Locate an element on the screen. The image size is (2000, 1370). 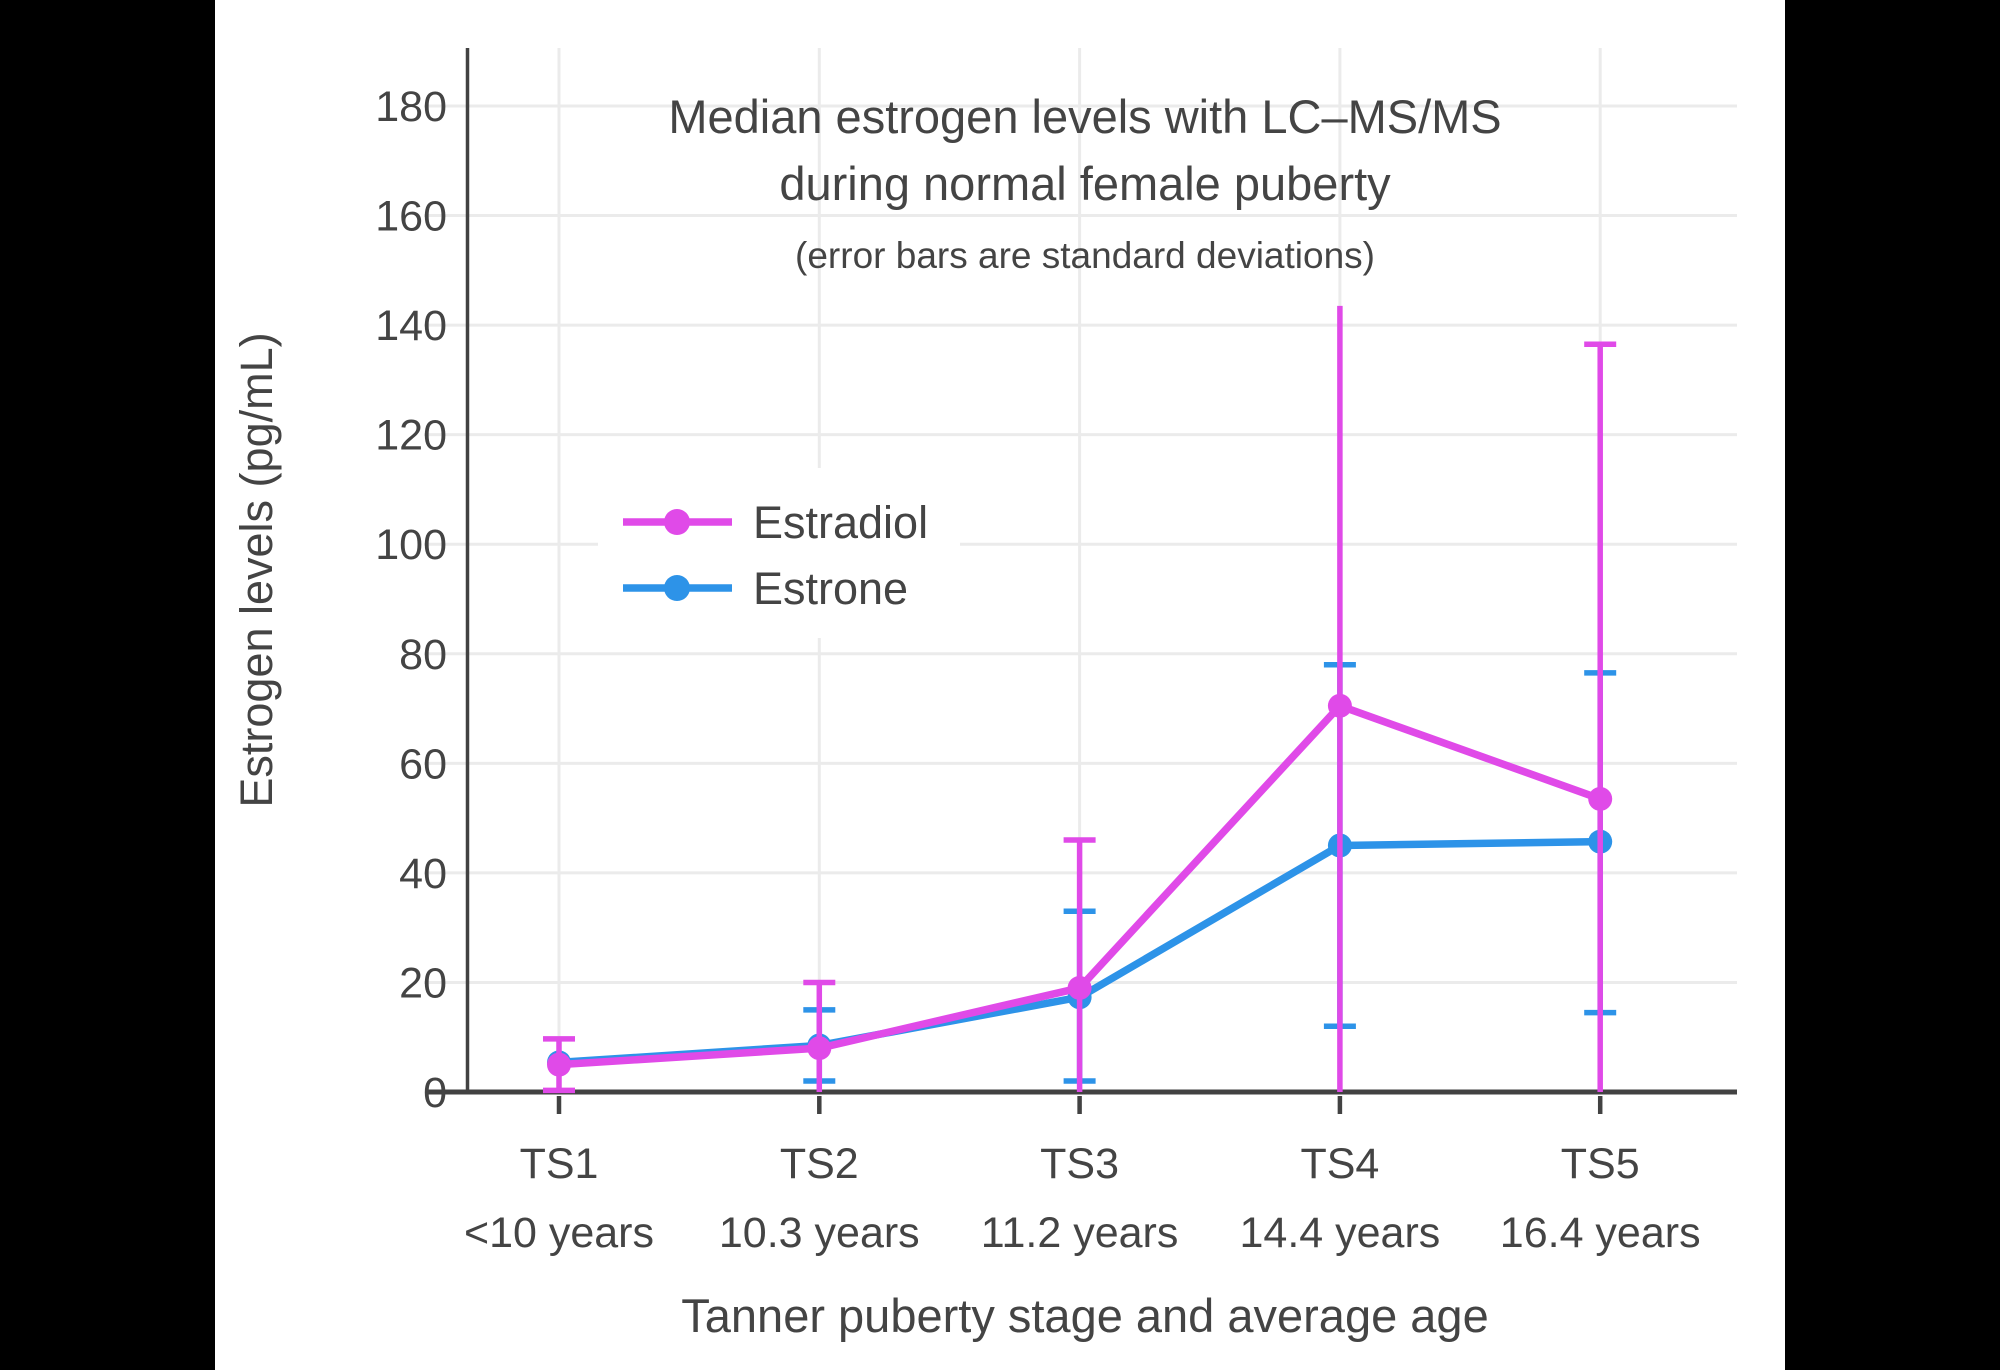
legend-item-estradiol: Estradiol is located at coordinates (775, 522).